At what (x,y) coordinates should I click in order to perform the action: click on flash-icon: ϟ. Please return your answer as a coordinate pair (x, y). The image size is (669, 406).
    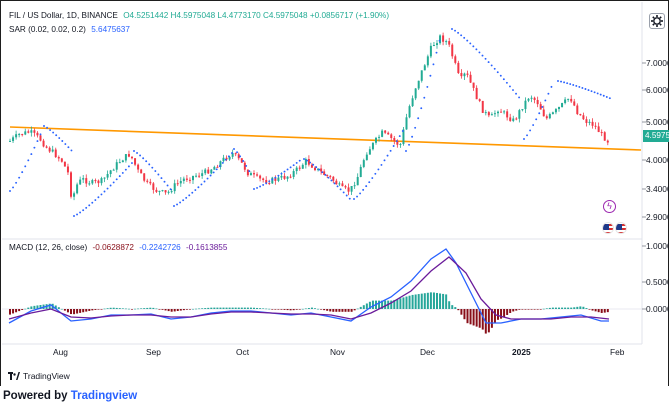
    Looking at the image, I should click on (609, 206).